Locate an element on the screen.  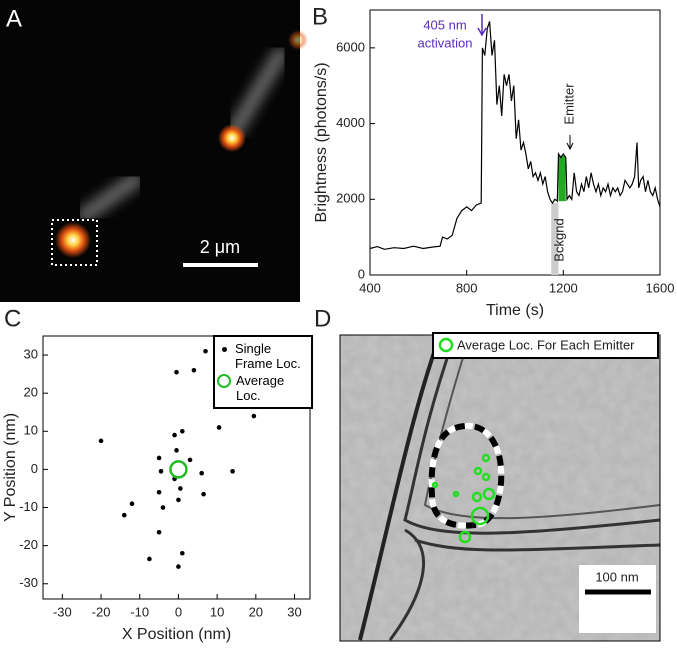
annotation: Bckgnd is located at coordinates (558, 239).